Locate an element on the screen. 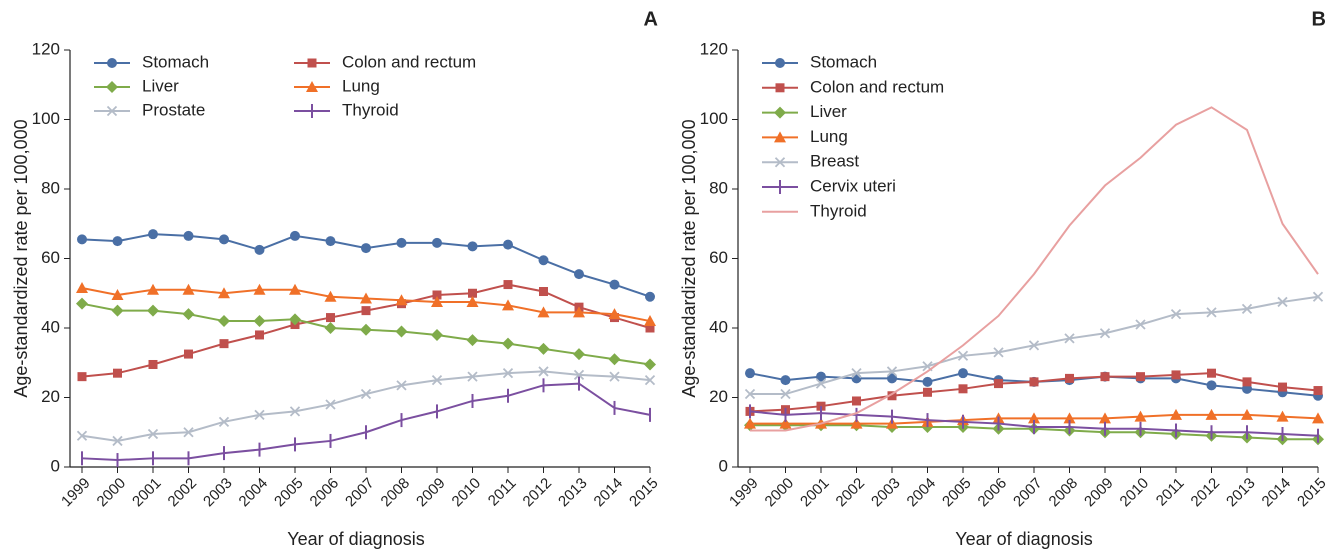 This screenshot has width=1336, height=552. y-tick-label: 20 is located at coordinates (718, 396).